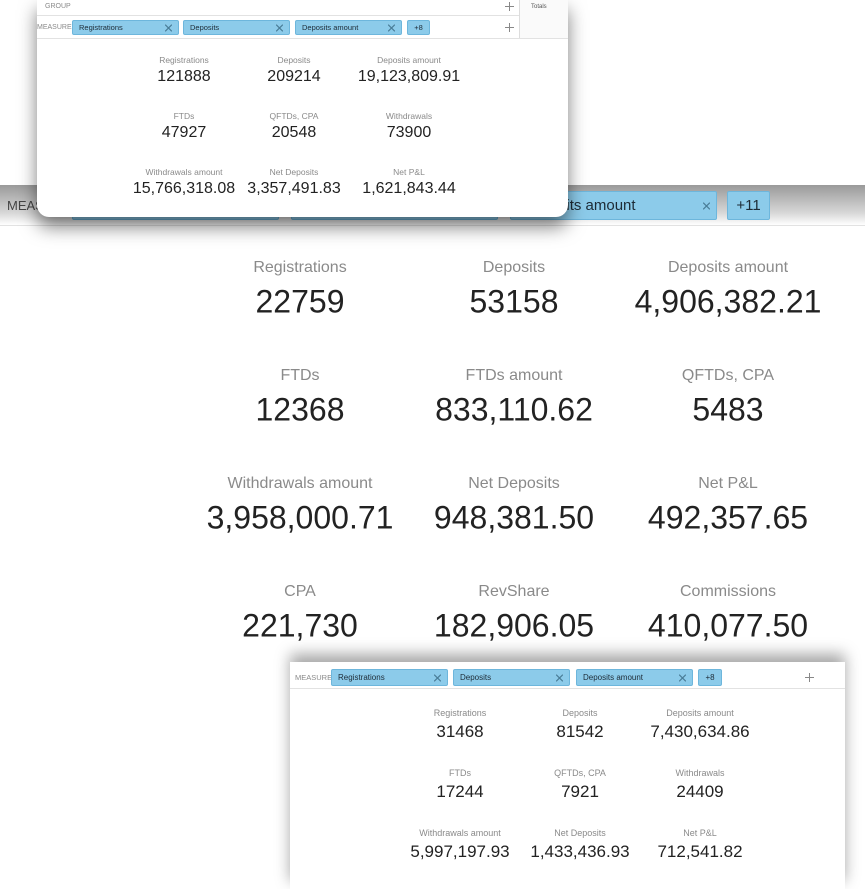  Describe the element at coordinates (543, 19) in the screenshot. I see `totals-box` at that location.